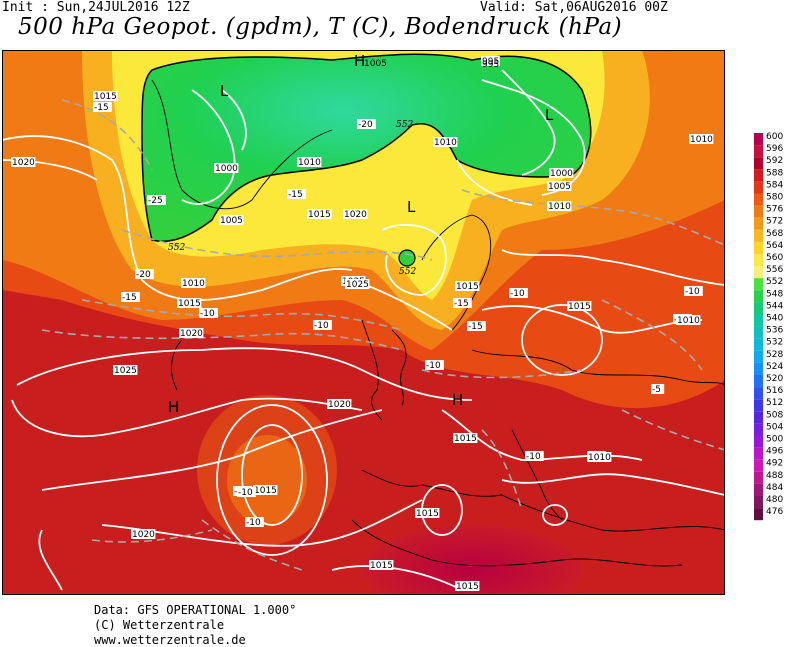 The width and height of the screenshot is (787, 647). Describe the element at coordinates (774, 427) in the screenshot. I see `legend-value: 504` at that location.